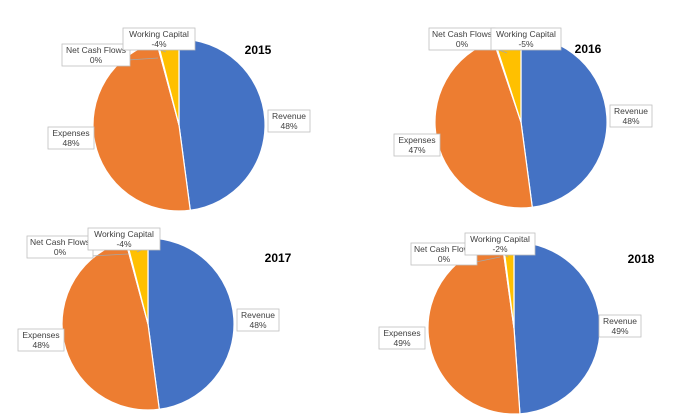 Image resolution: width=680 pixels, height=416 pixels. What do you see at coordinates (500, 249) in the screenshot?
I see `data-label-percent: -2%` at bounding box center [500, 249].